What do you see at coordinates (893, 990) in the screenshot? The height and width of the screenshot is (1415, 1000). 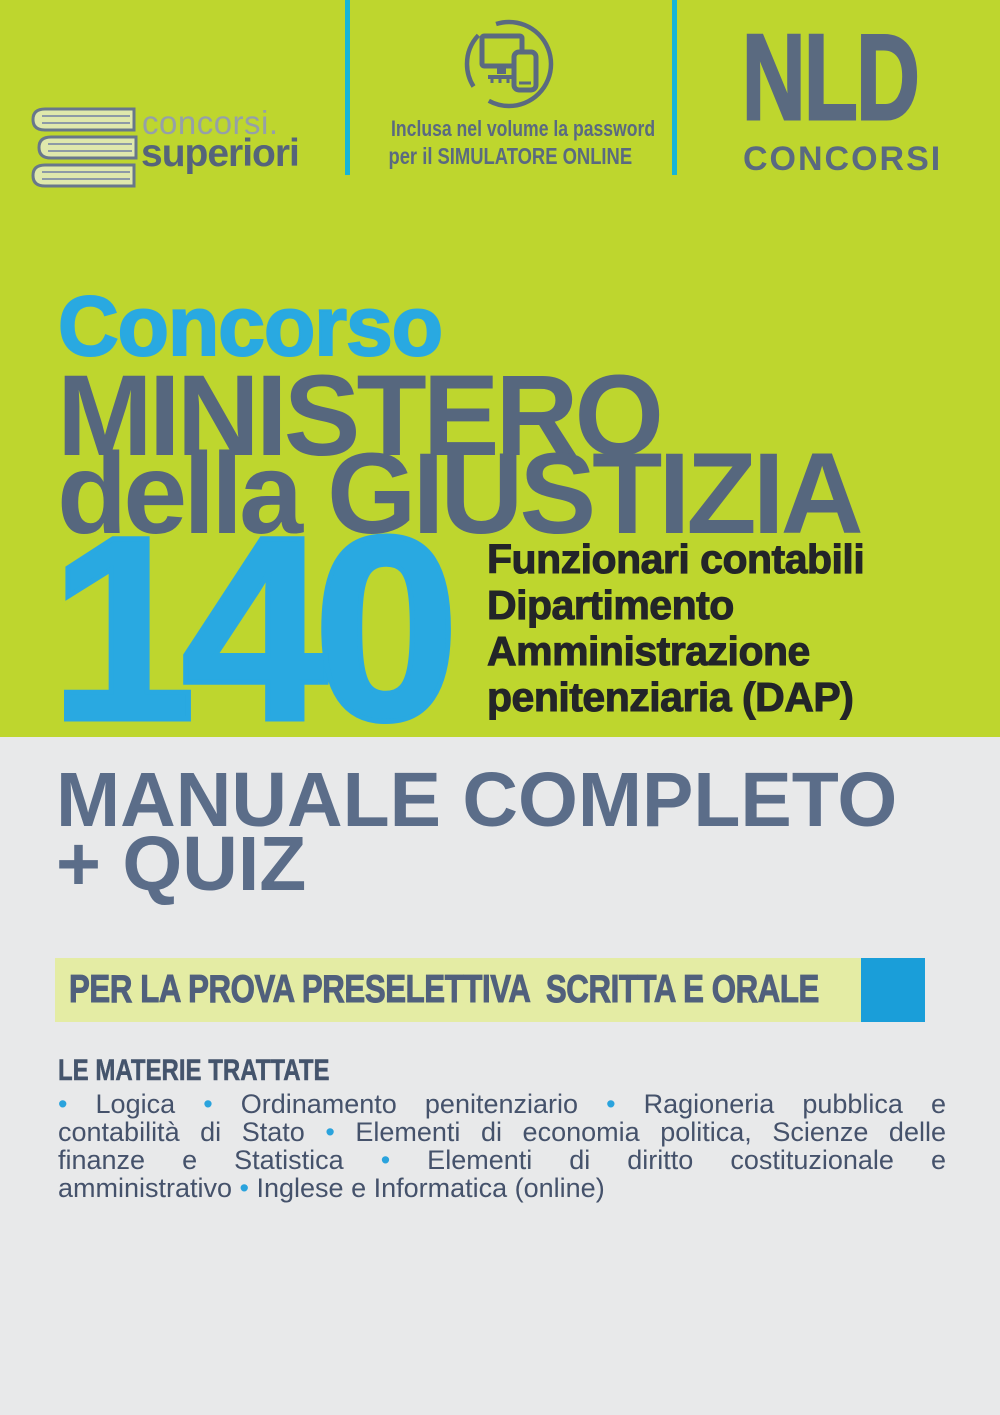 I see `banner-accent-square` at bounding box center [893, 990].